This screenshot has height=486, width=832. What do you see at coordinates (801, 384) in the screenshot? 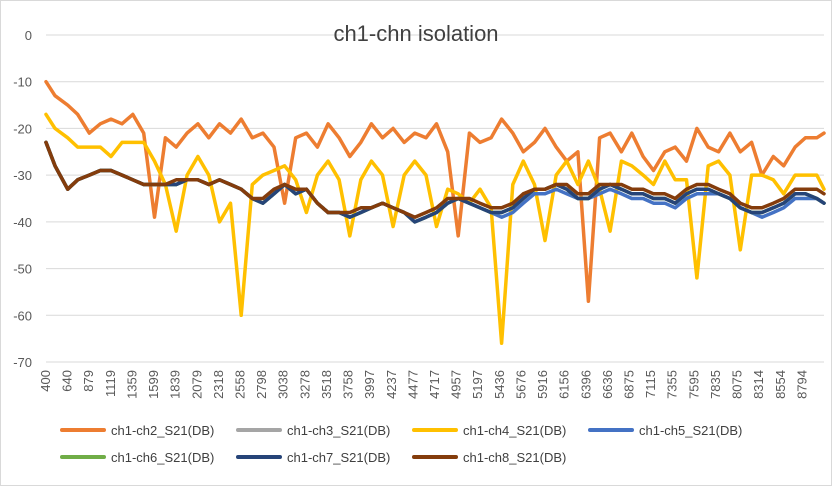
I see `x-tick-label: 8794` at bounding box center [801, 384].